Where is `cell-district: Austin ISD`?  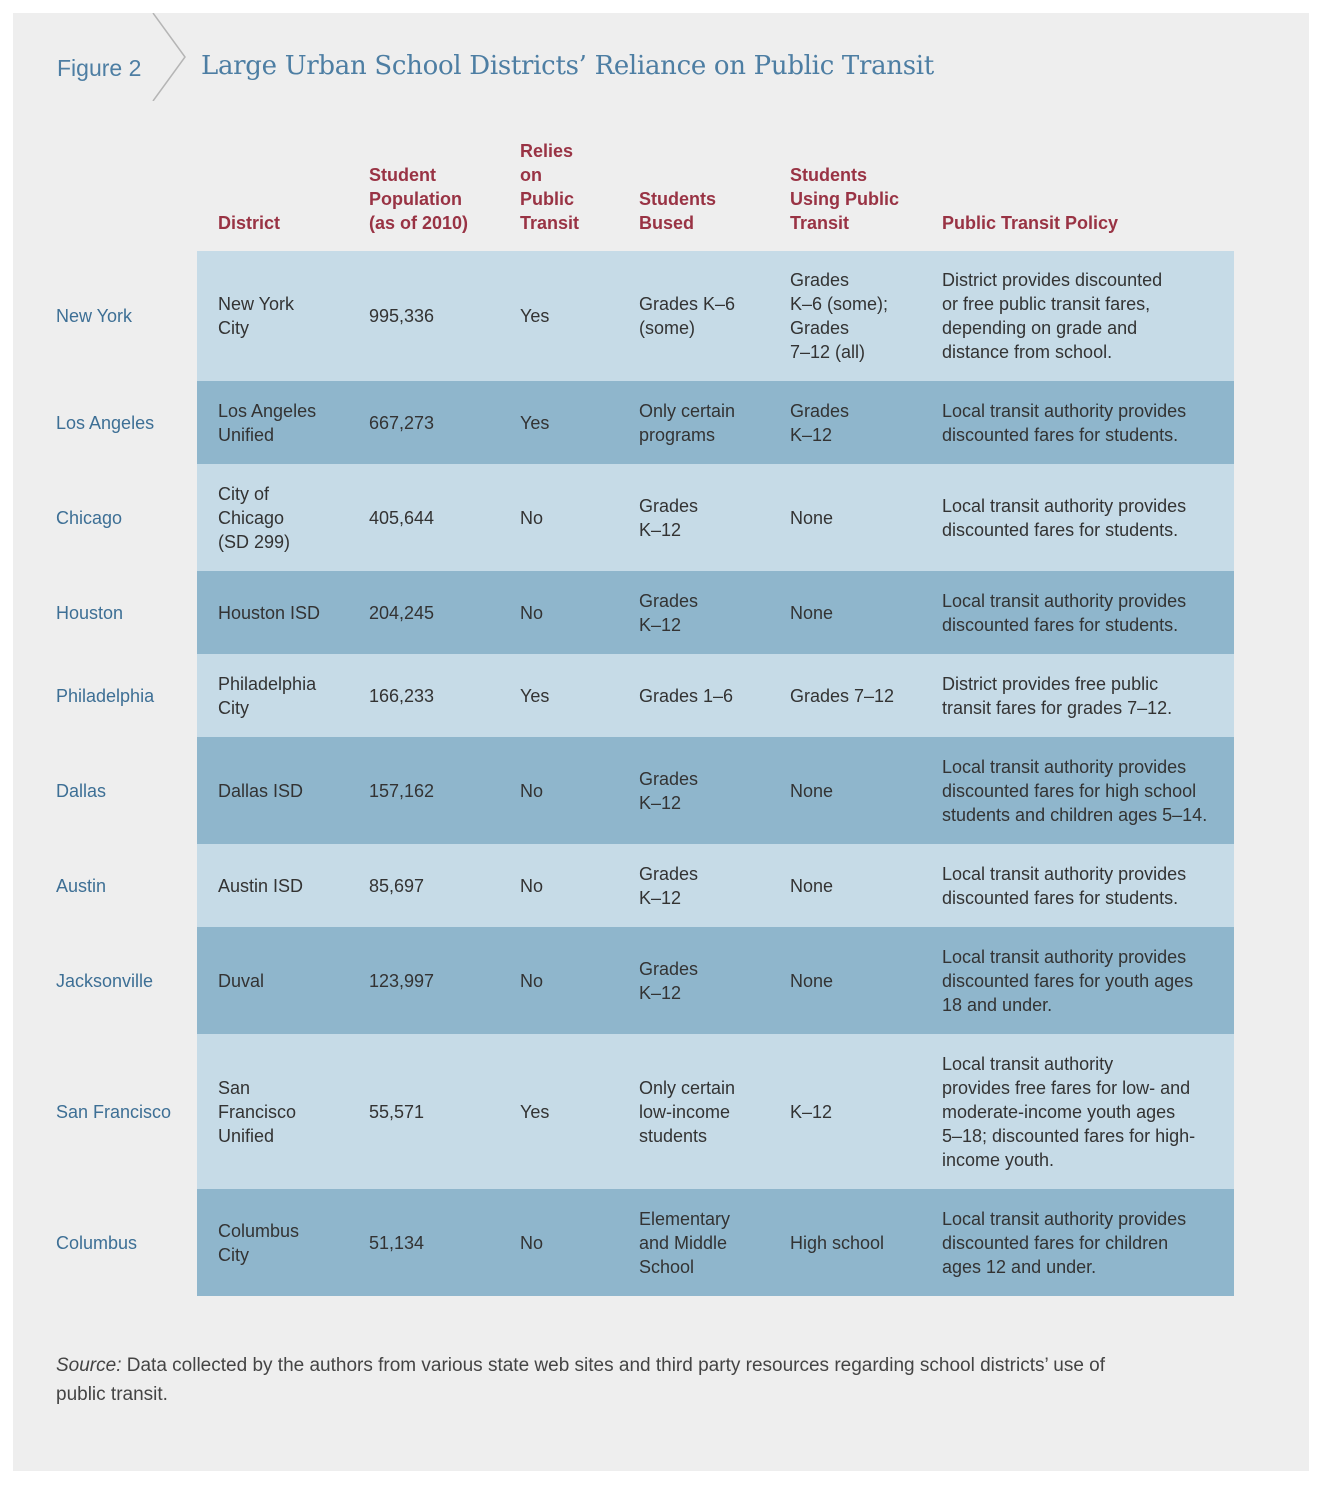 cell-district: Austin ISD is located at coordinates (261, 885).